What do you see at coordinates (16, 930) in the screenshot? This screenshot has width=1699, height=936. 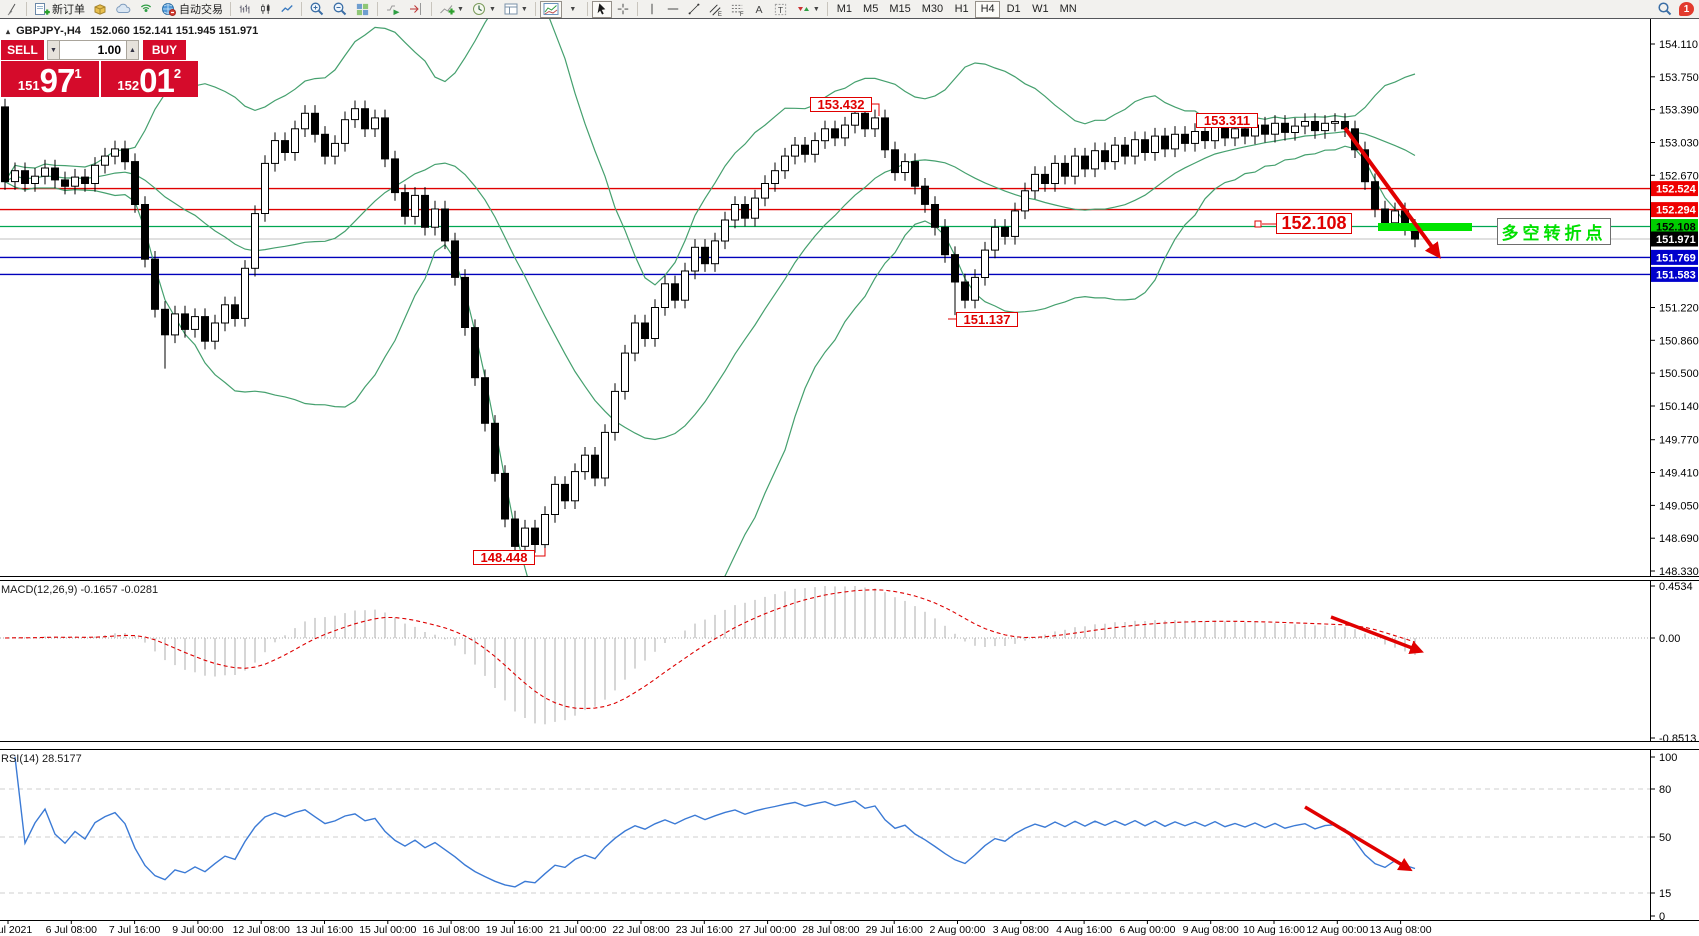 I see `svg-text: 5 Jul 2021` at bounding box center [16, 930].